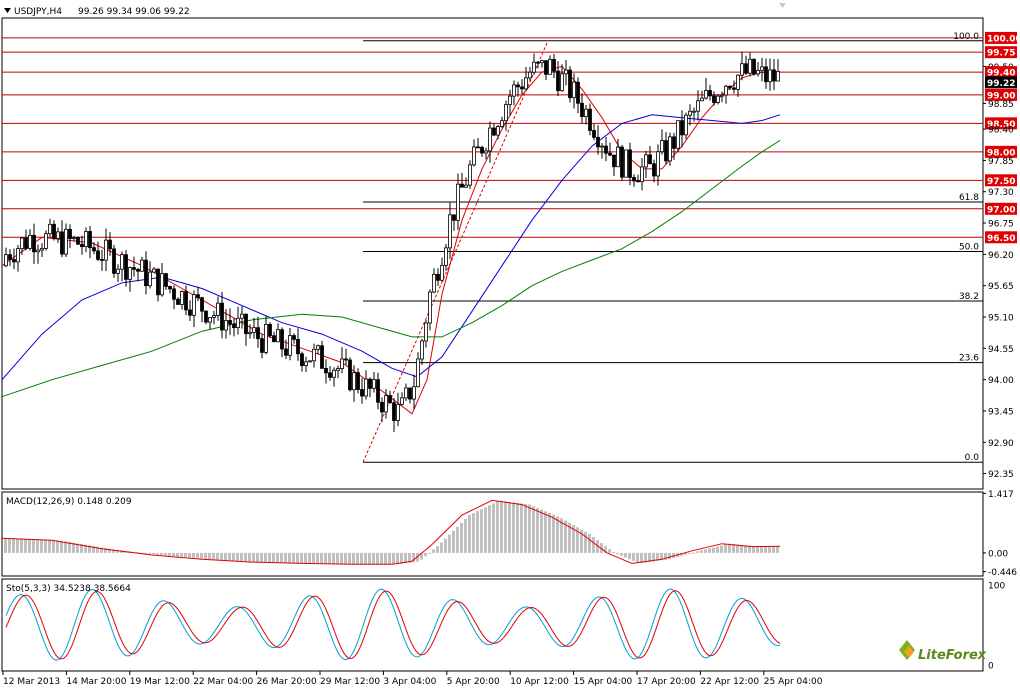 This screenshot has height=689, width=1020. Describe the element at coordinates (1001, 131) in the screenshot. I see `price-tick-label: 98.40` at that location.